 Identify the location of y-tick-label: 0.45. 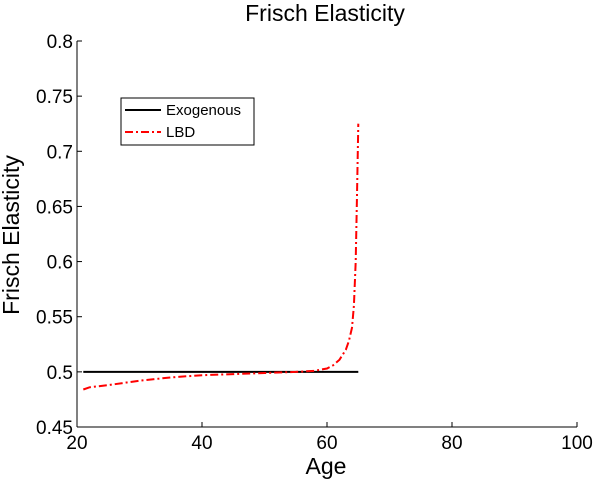
(54, 428).